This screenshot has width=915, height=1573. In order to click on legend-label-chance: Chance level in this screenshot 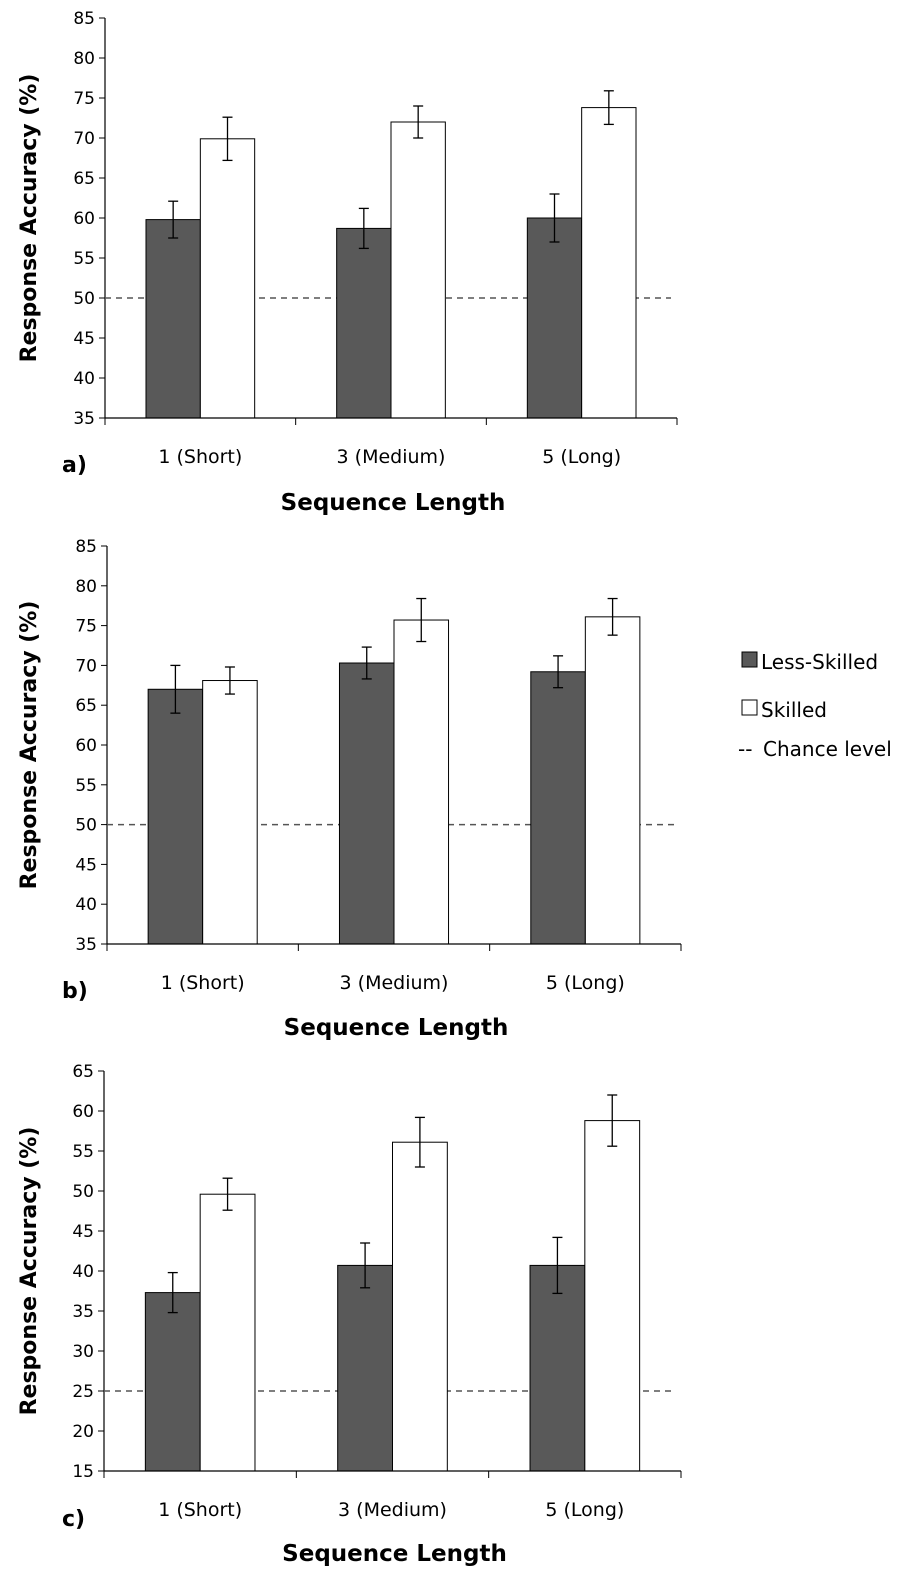, I will do `click(827, 749)`.